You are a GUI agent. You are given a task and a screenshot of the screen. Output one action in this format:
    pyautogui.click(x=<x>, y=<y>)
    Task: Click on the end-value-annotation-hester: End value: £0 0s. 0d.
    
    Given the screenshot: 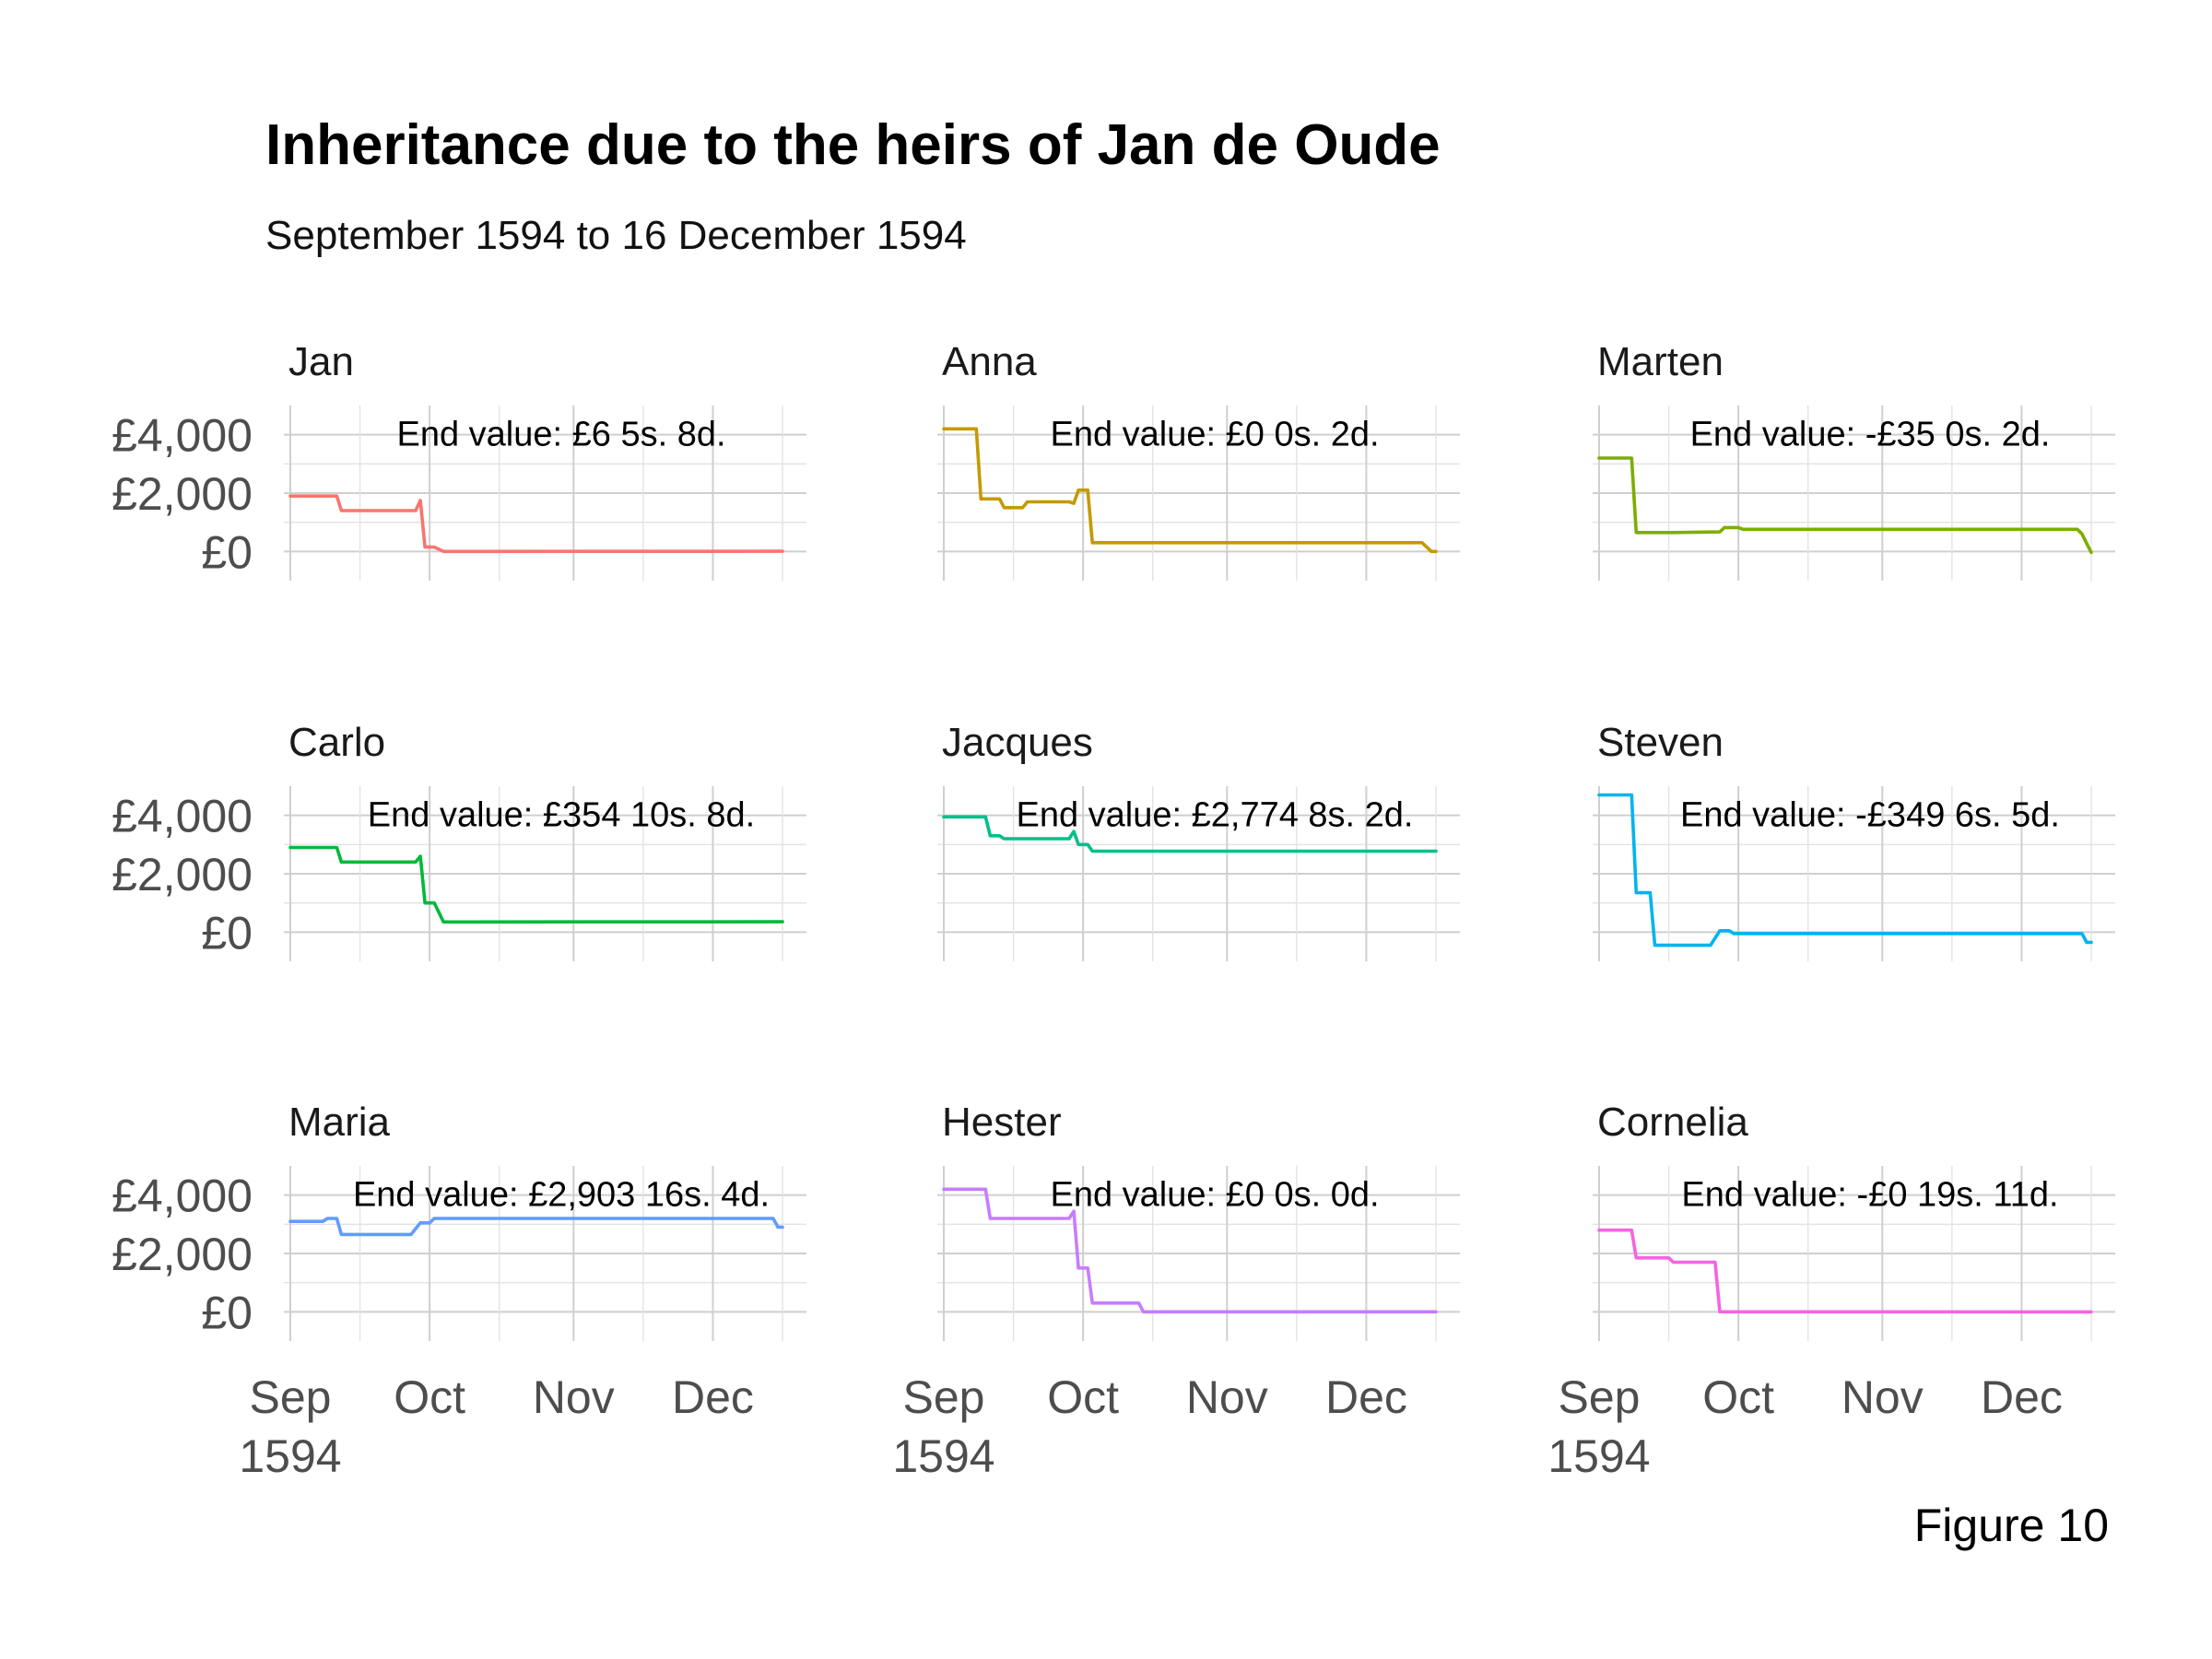 What is the action you would take?
    pyautogui.click(x=1214, y=1195)
    